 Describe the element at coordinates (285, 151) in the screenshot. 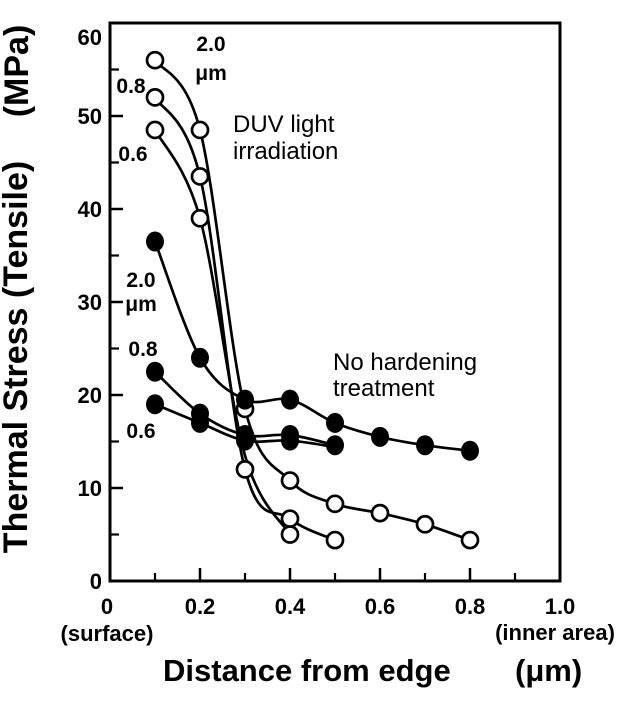

I see `annotation-duv-group-label: irradiation` at that location.